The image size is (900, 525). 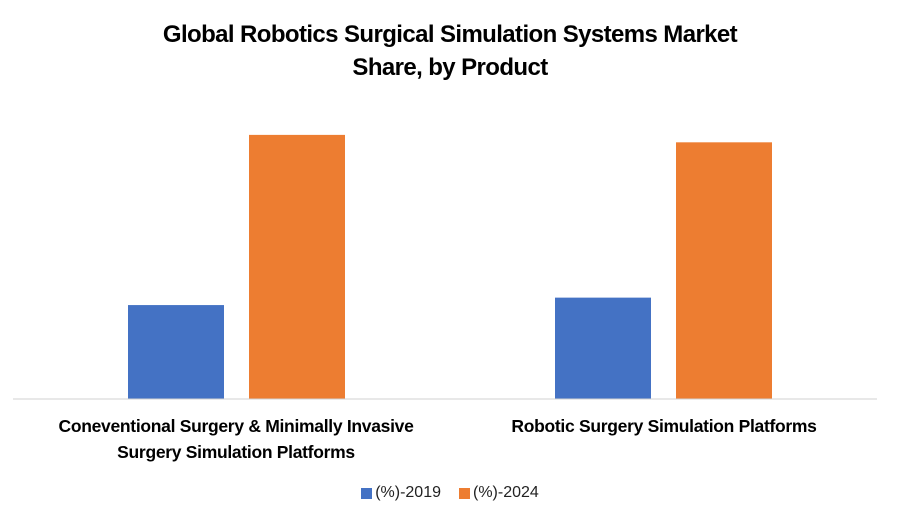 What do you see at coordinates (236, 452) in the screenshot?
I see `category-label-1-line-2: Surgery Simulation Platforms` at bounding box center [236, 452].